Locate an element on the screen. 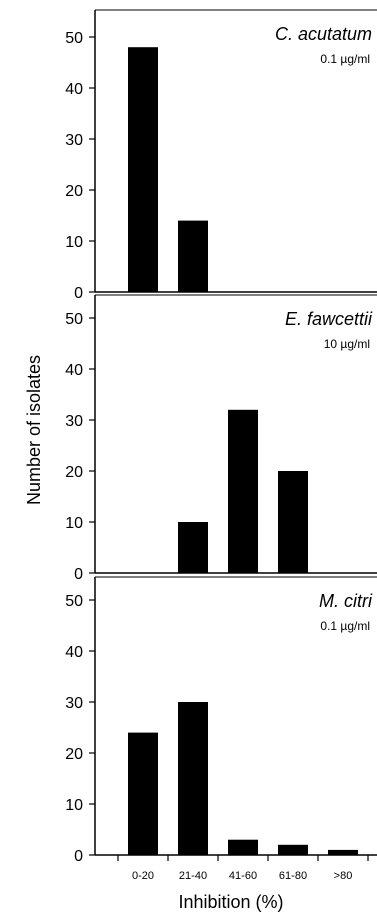 The height and width of the screenshot is (916, 377). panel-title: C. acutatum is located at coordinates (323, 34).